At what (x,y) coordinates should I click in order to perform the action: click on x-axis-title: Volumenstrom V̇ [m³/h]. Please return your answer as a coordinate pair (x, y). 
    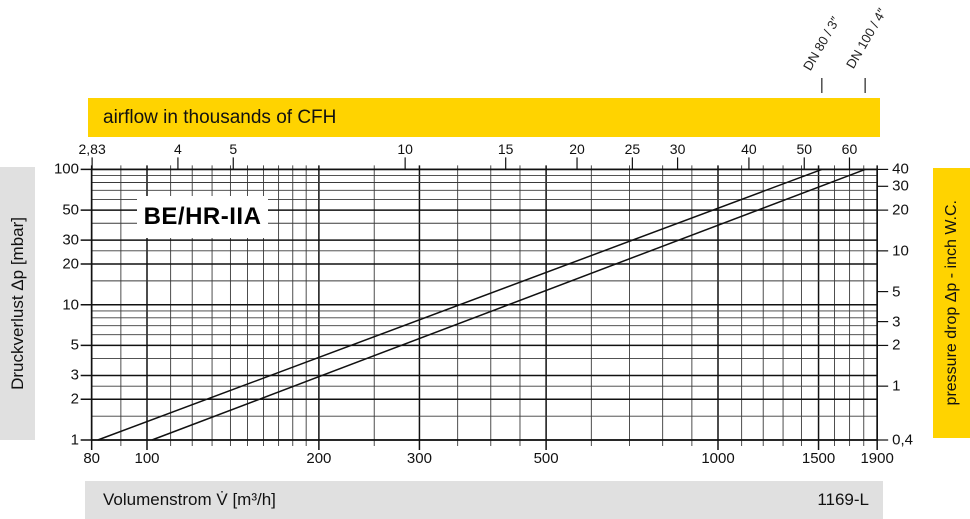
    Looking at the image, I should click on (189, 499).